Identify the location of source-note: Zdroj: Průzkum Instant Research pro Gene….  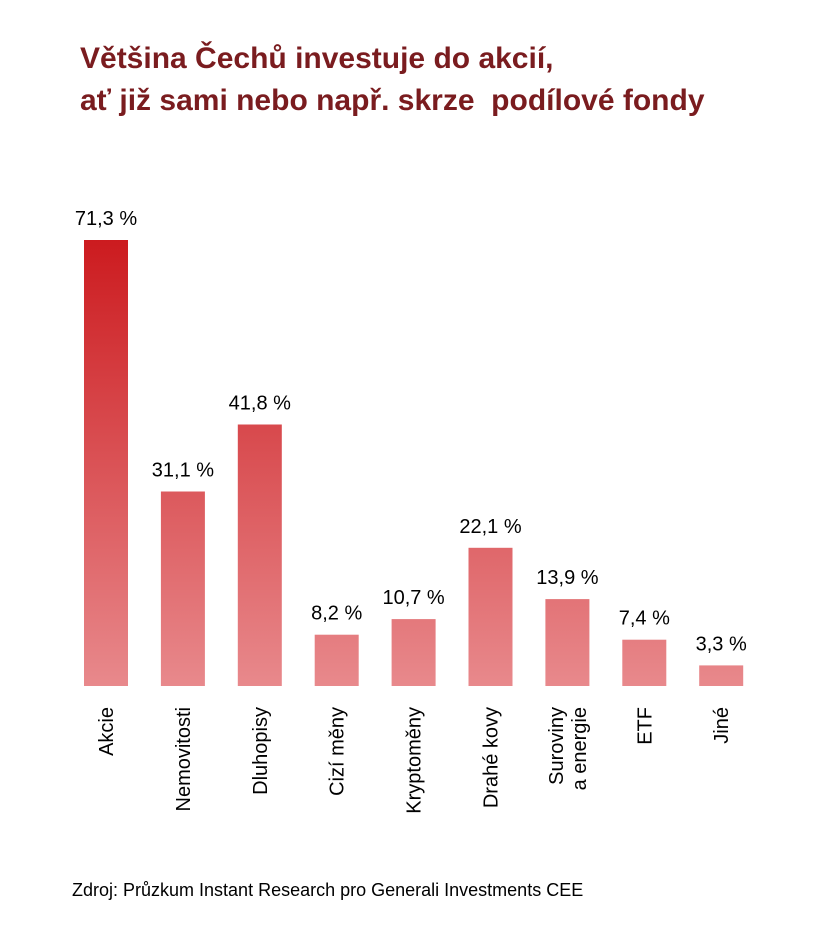
(328, 890).